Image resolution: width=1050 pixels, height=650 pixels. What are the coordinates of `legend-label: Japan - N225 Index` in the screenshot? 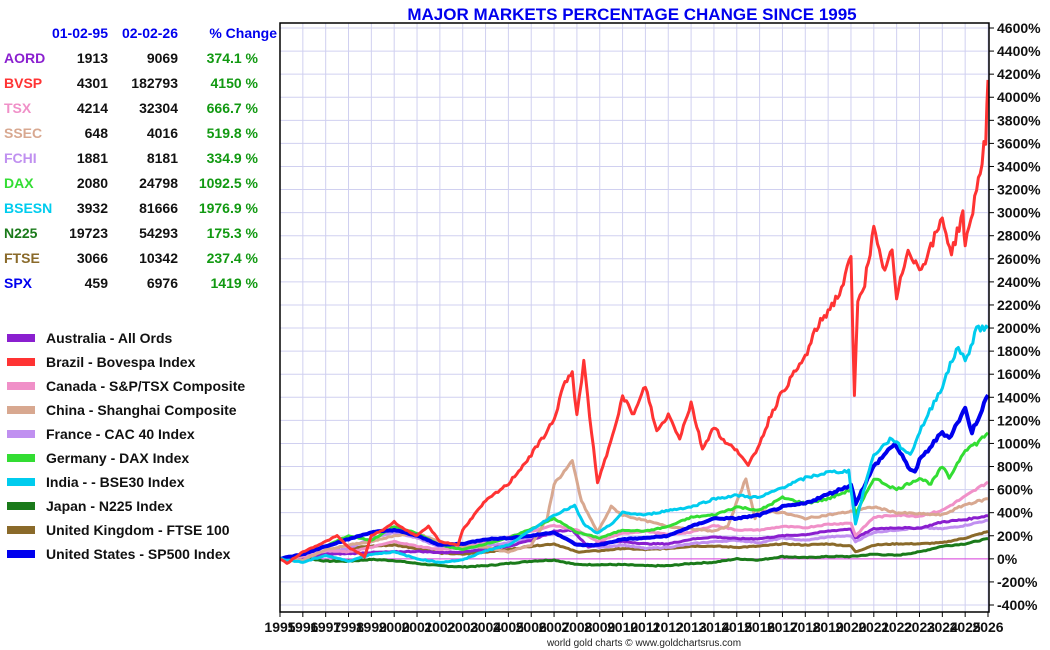 It's located at (109, 506).